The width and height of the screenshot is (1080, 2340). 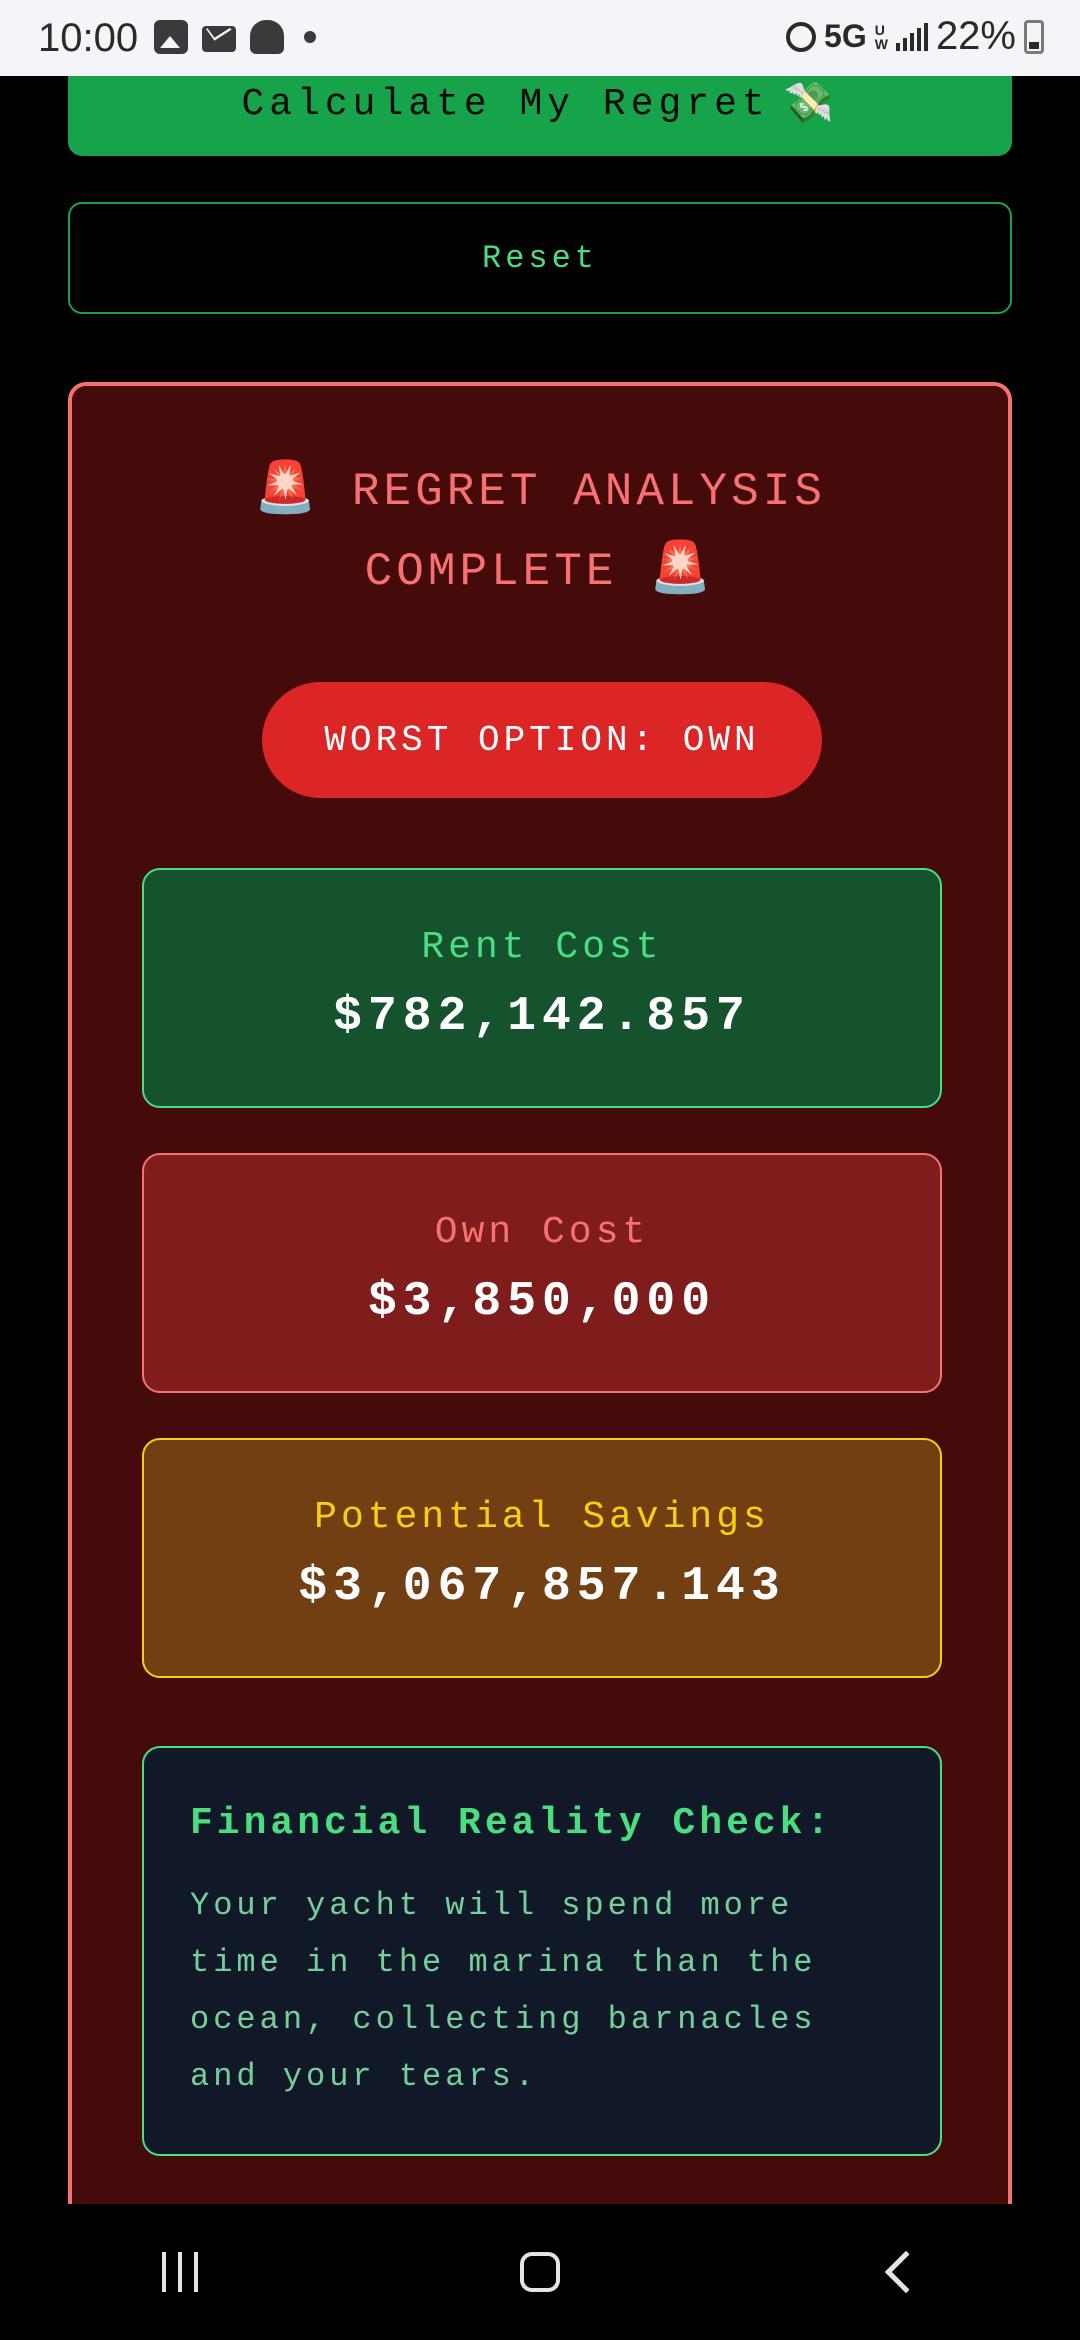 I want to click on results-title: 🚨 REGRET ANALYSIS COMPLETE 🚨, so click(x=540, y=532).